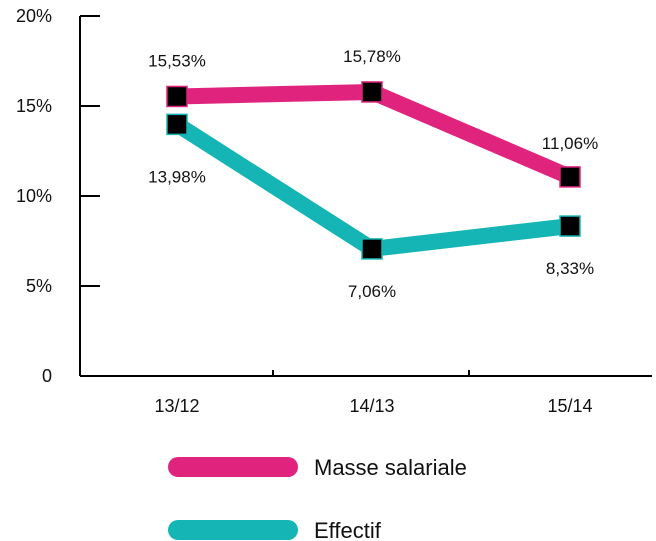 This screenshot has width=656, height=541. What do you see at coordinates (348, 529) in the screenshot?
I see `legend-label: Effectif` at bounding box center [348, 529].